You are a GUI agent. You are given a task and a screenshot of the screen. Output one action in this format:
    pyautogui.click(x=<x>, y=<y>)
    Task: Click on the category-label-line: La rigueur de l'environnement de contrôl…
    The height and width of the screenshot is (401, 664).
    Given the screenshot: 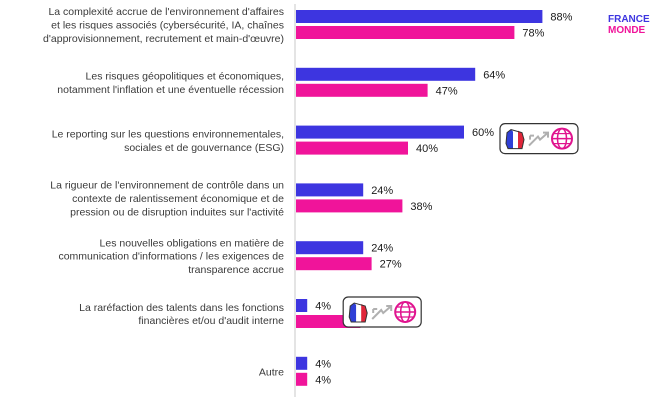 What is the action you would take?
    pyautogui.click(x=167, y=186)
    